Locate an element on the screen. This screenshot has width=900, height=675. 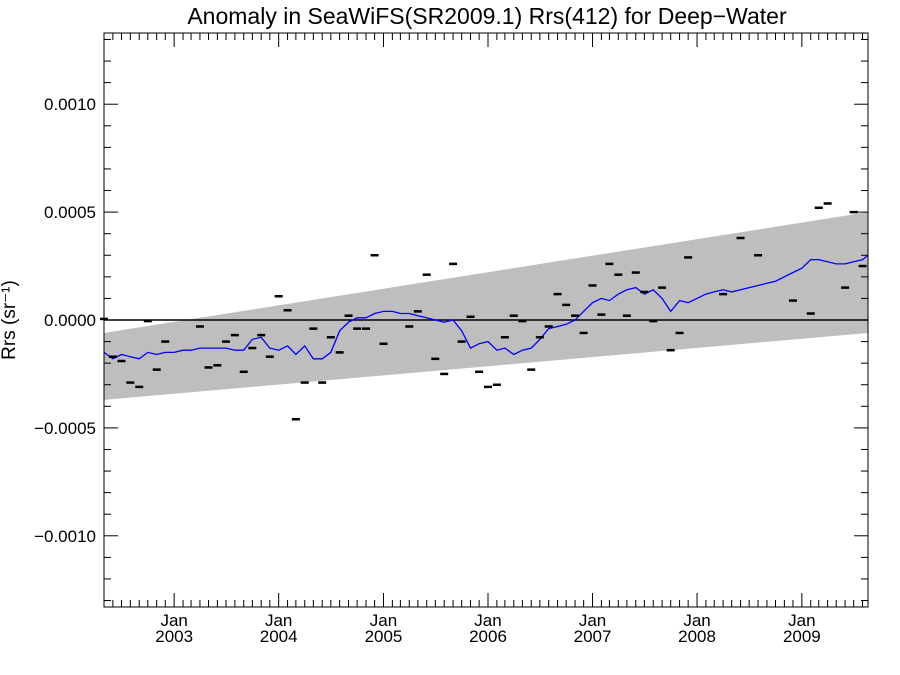
trend-line is located at coordinates (486, 307).